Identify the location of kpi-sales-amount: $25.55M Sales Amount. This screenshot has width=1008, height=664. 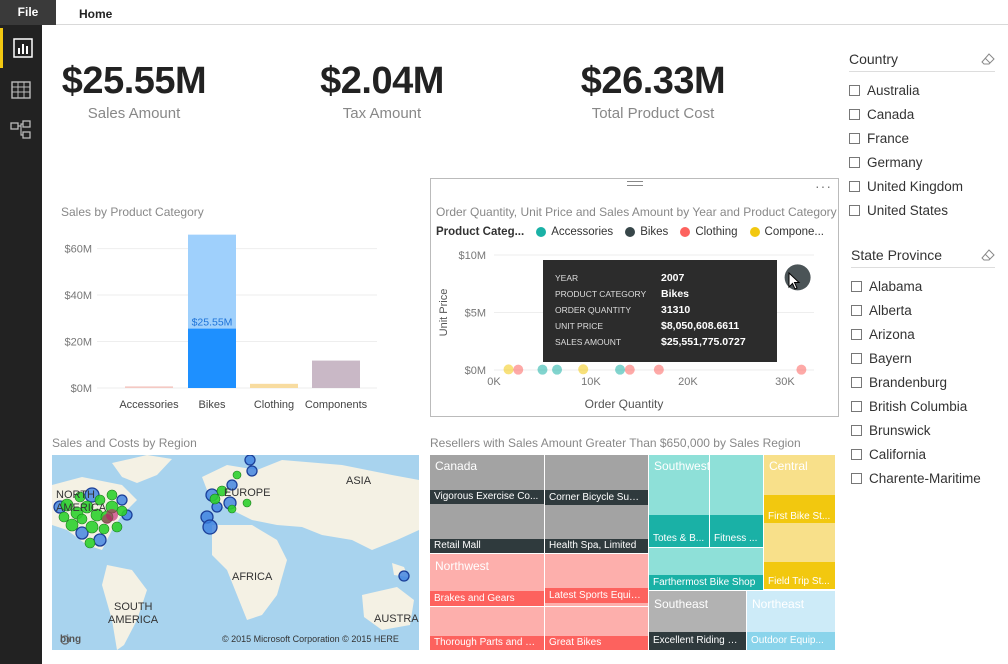
(134, 91).